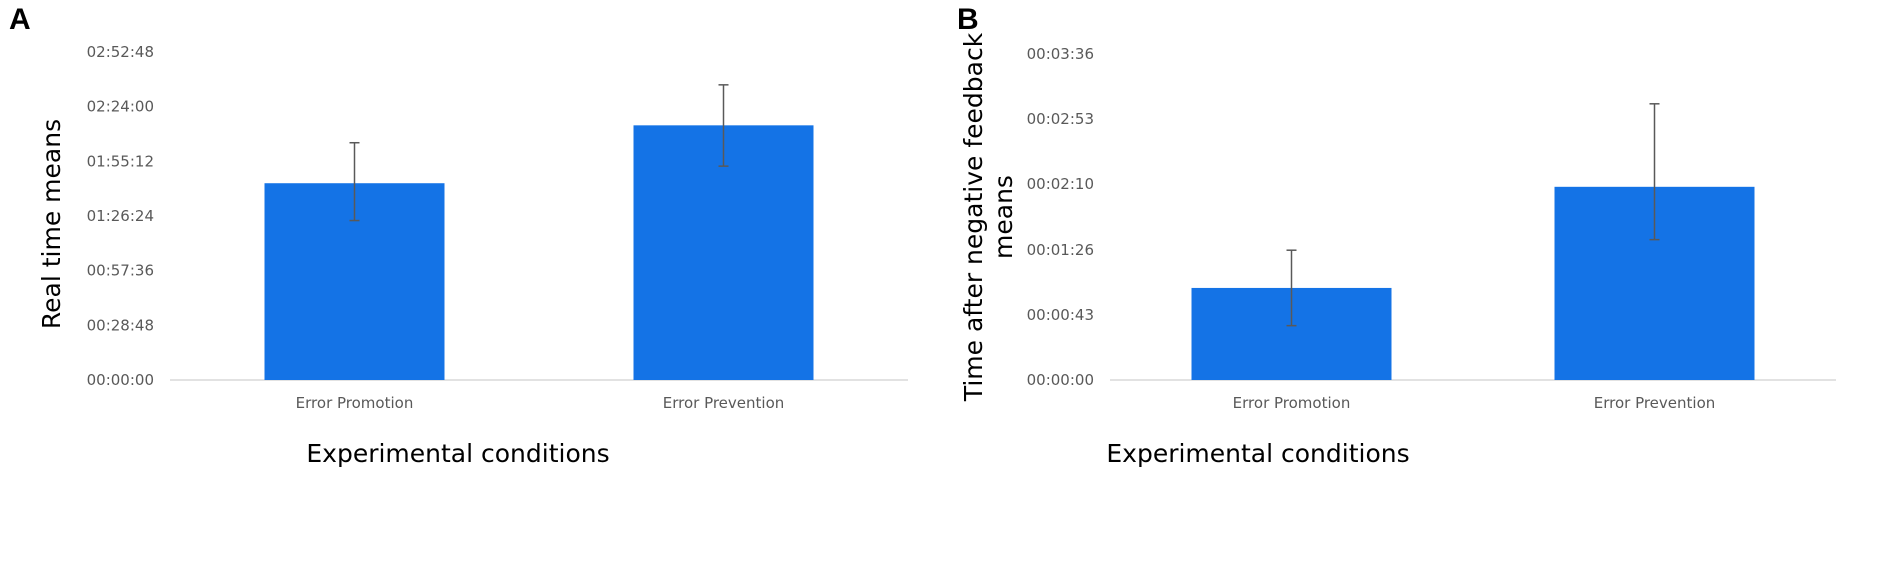 The image size is (1901, 576). What do you see at coordinates (20, 19) in the screenshot?
I see `panel-label-a: A` at bounding box center [20, 19].